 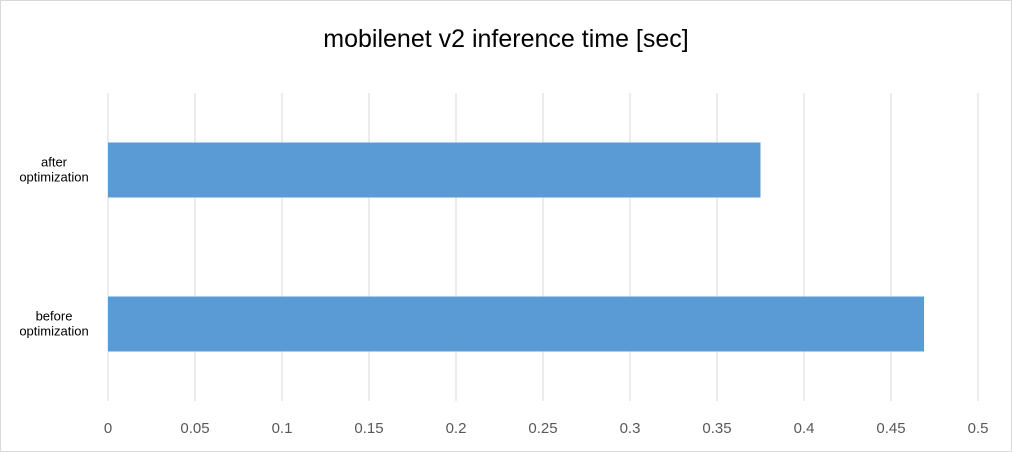 What do you see at coordinates (542, 428) in the screenshot?
I see `x-tick-label: 0.25` at bounding box center [542, 428].